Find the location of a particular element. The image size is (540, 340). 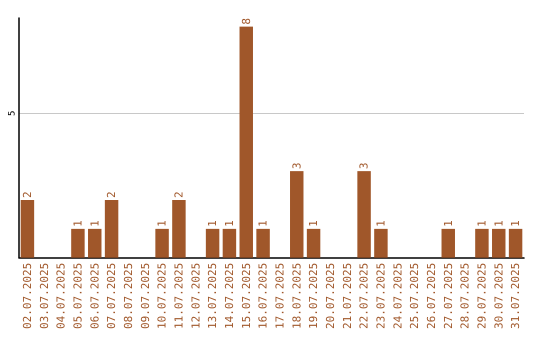

x-tick-label: 25.07.2025 is located at coordinates (415, 296).